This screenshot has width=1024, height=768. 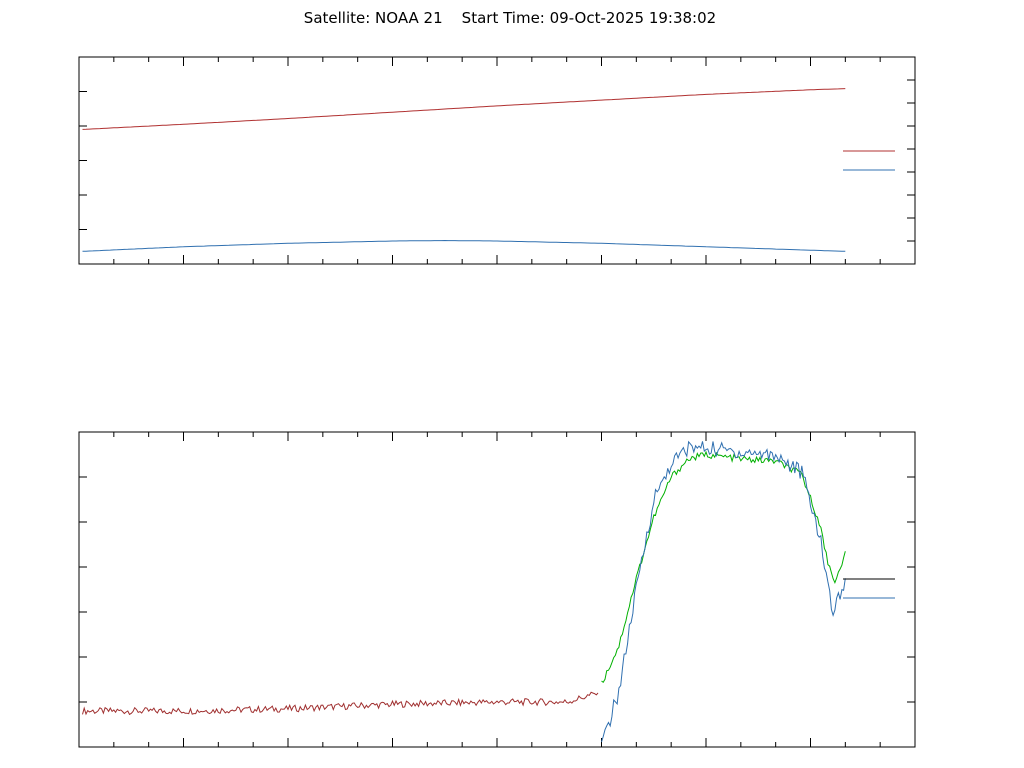 What do you see at coordinates (464, 109) in the screenshot?
I see `series-line-azimuth` at bounding box center [464, 109].